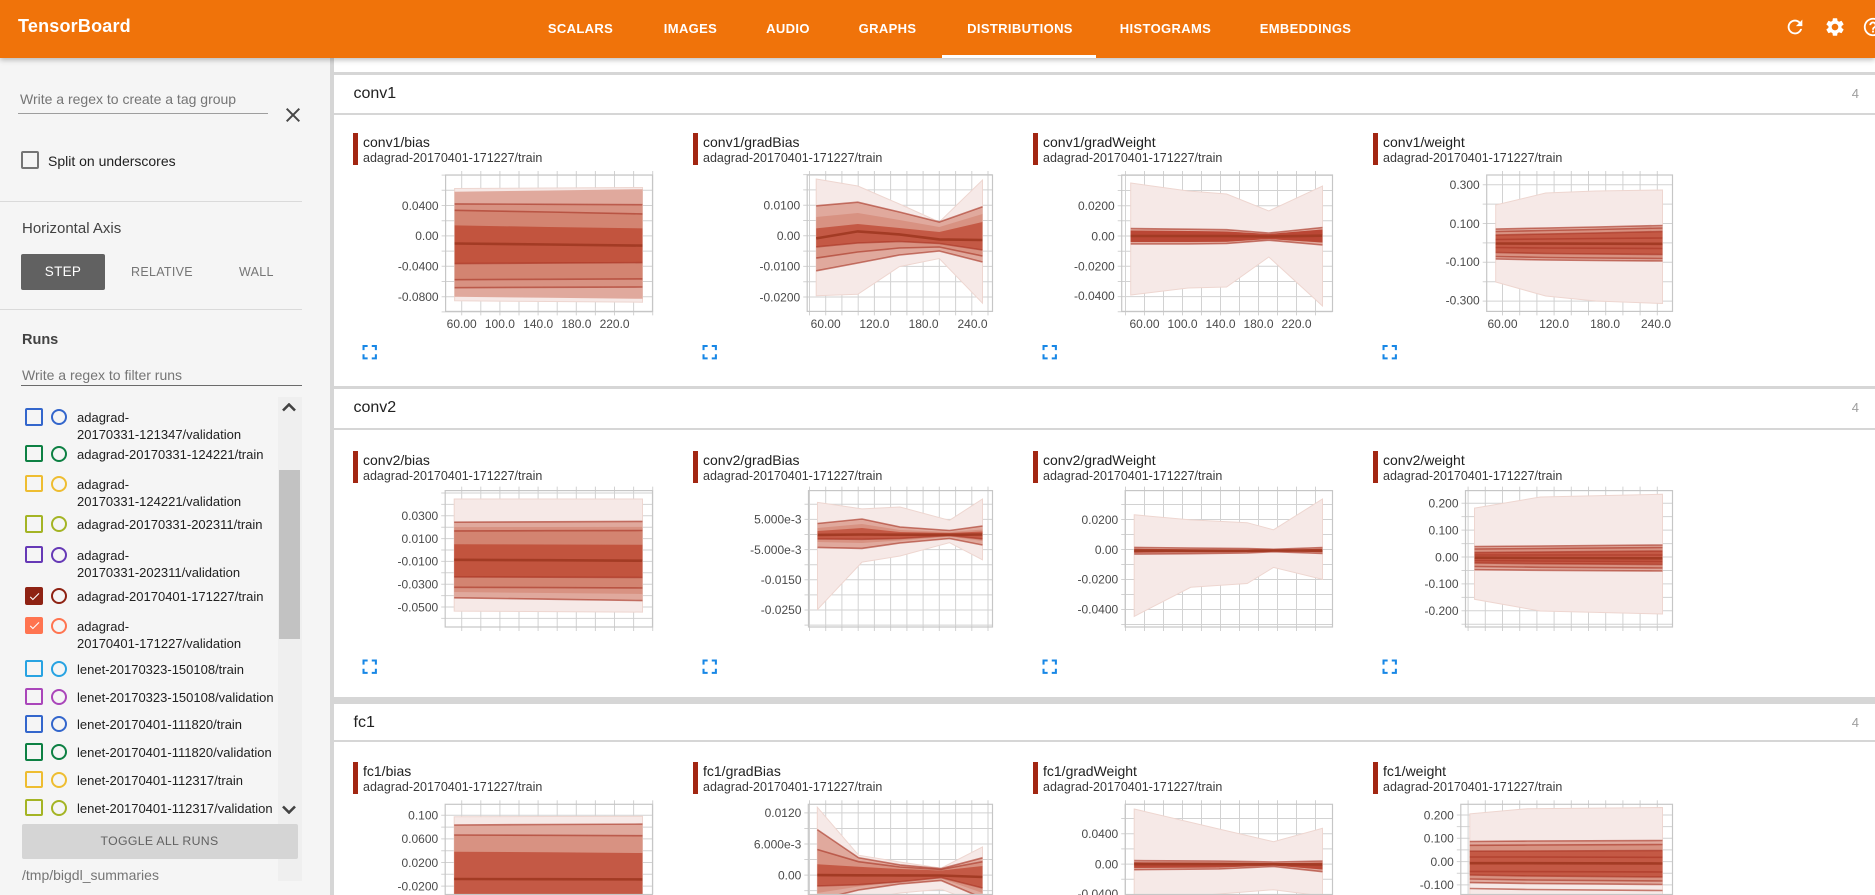  I want to click on svg-text: 0.0600, so click(419, 839).